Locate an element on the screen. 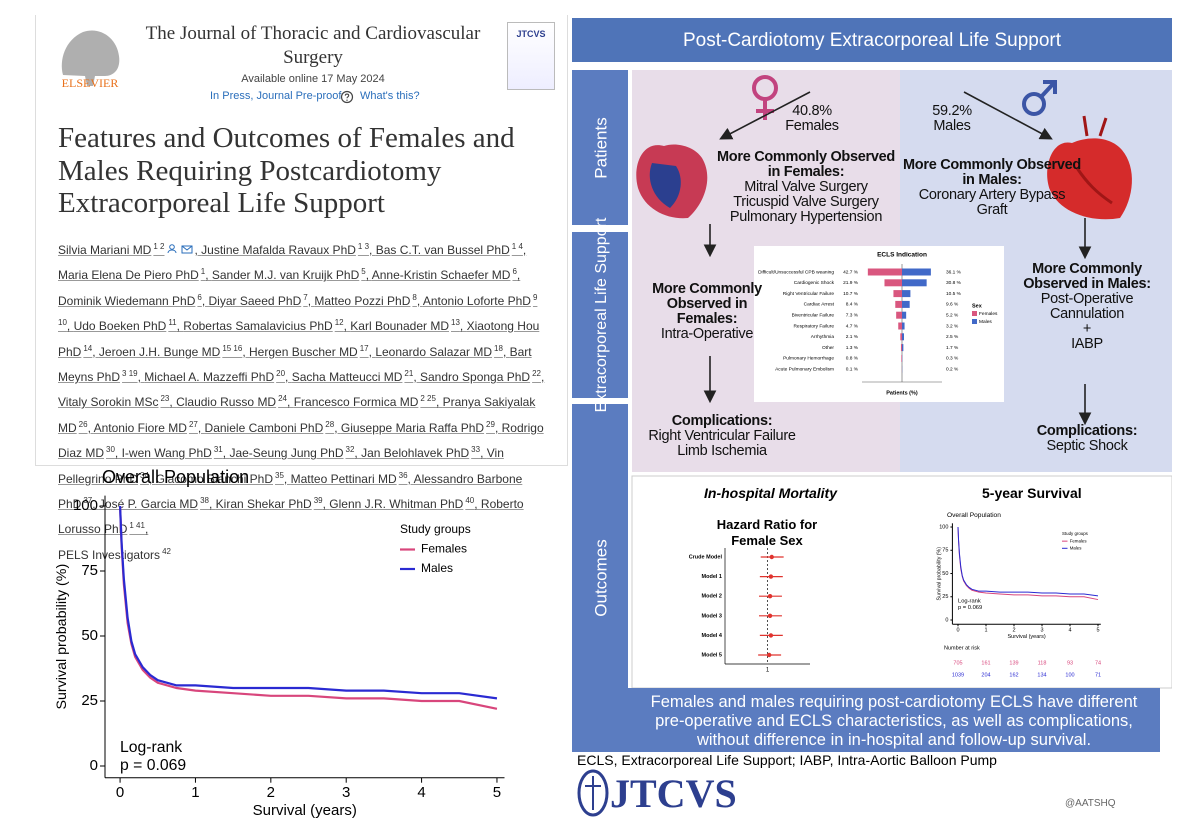 The image size is (1200, 836). category-label: Crude Model is located at coordinates (706, 557).